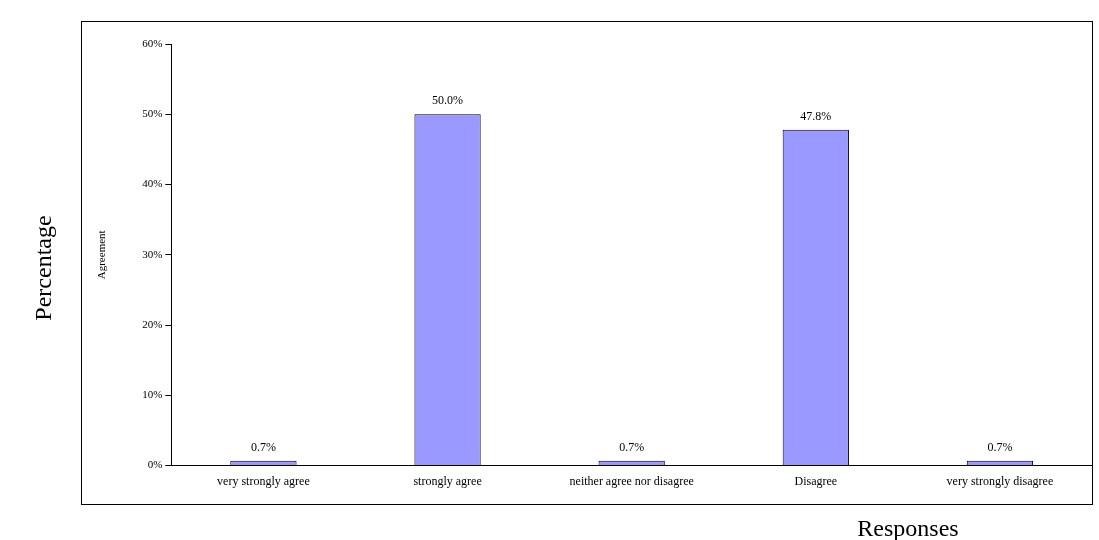 The image size is (1099, 540). I want to click on x-axis-title: Responses, so click(908, 527).